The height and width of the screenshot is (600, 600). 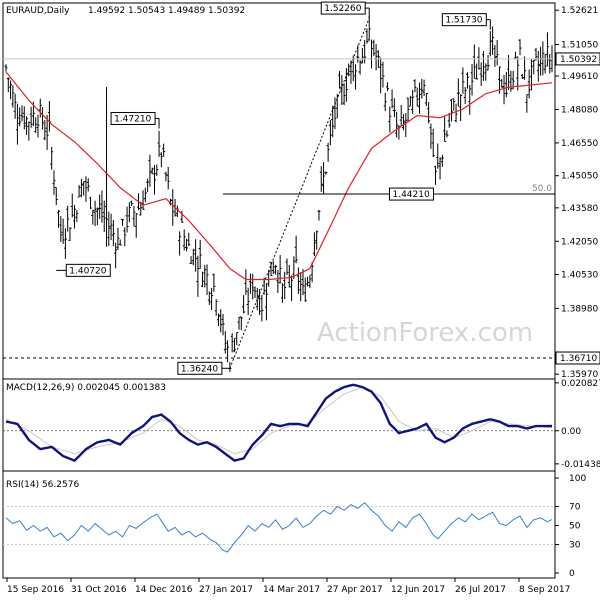 What do you see at coordinates (575, 527) in the screenshot?
I see `rsi-tick-label: 50` at bounding box center [575, 527].